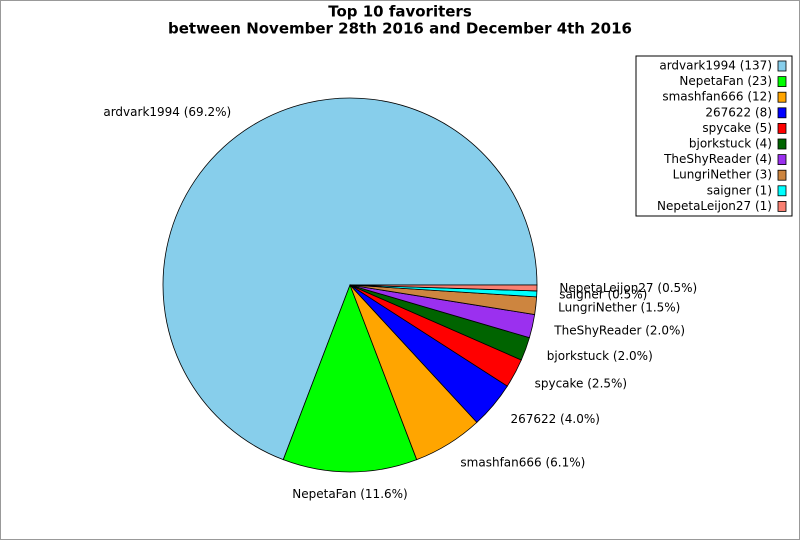 The image size is (800, 540). Describe the element at coordinates (715, 66) in the screenshot. I see `legend-label: ardvark1994 (137)` at that location.